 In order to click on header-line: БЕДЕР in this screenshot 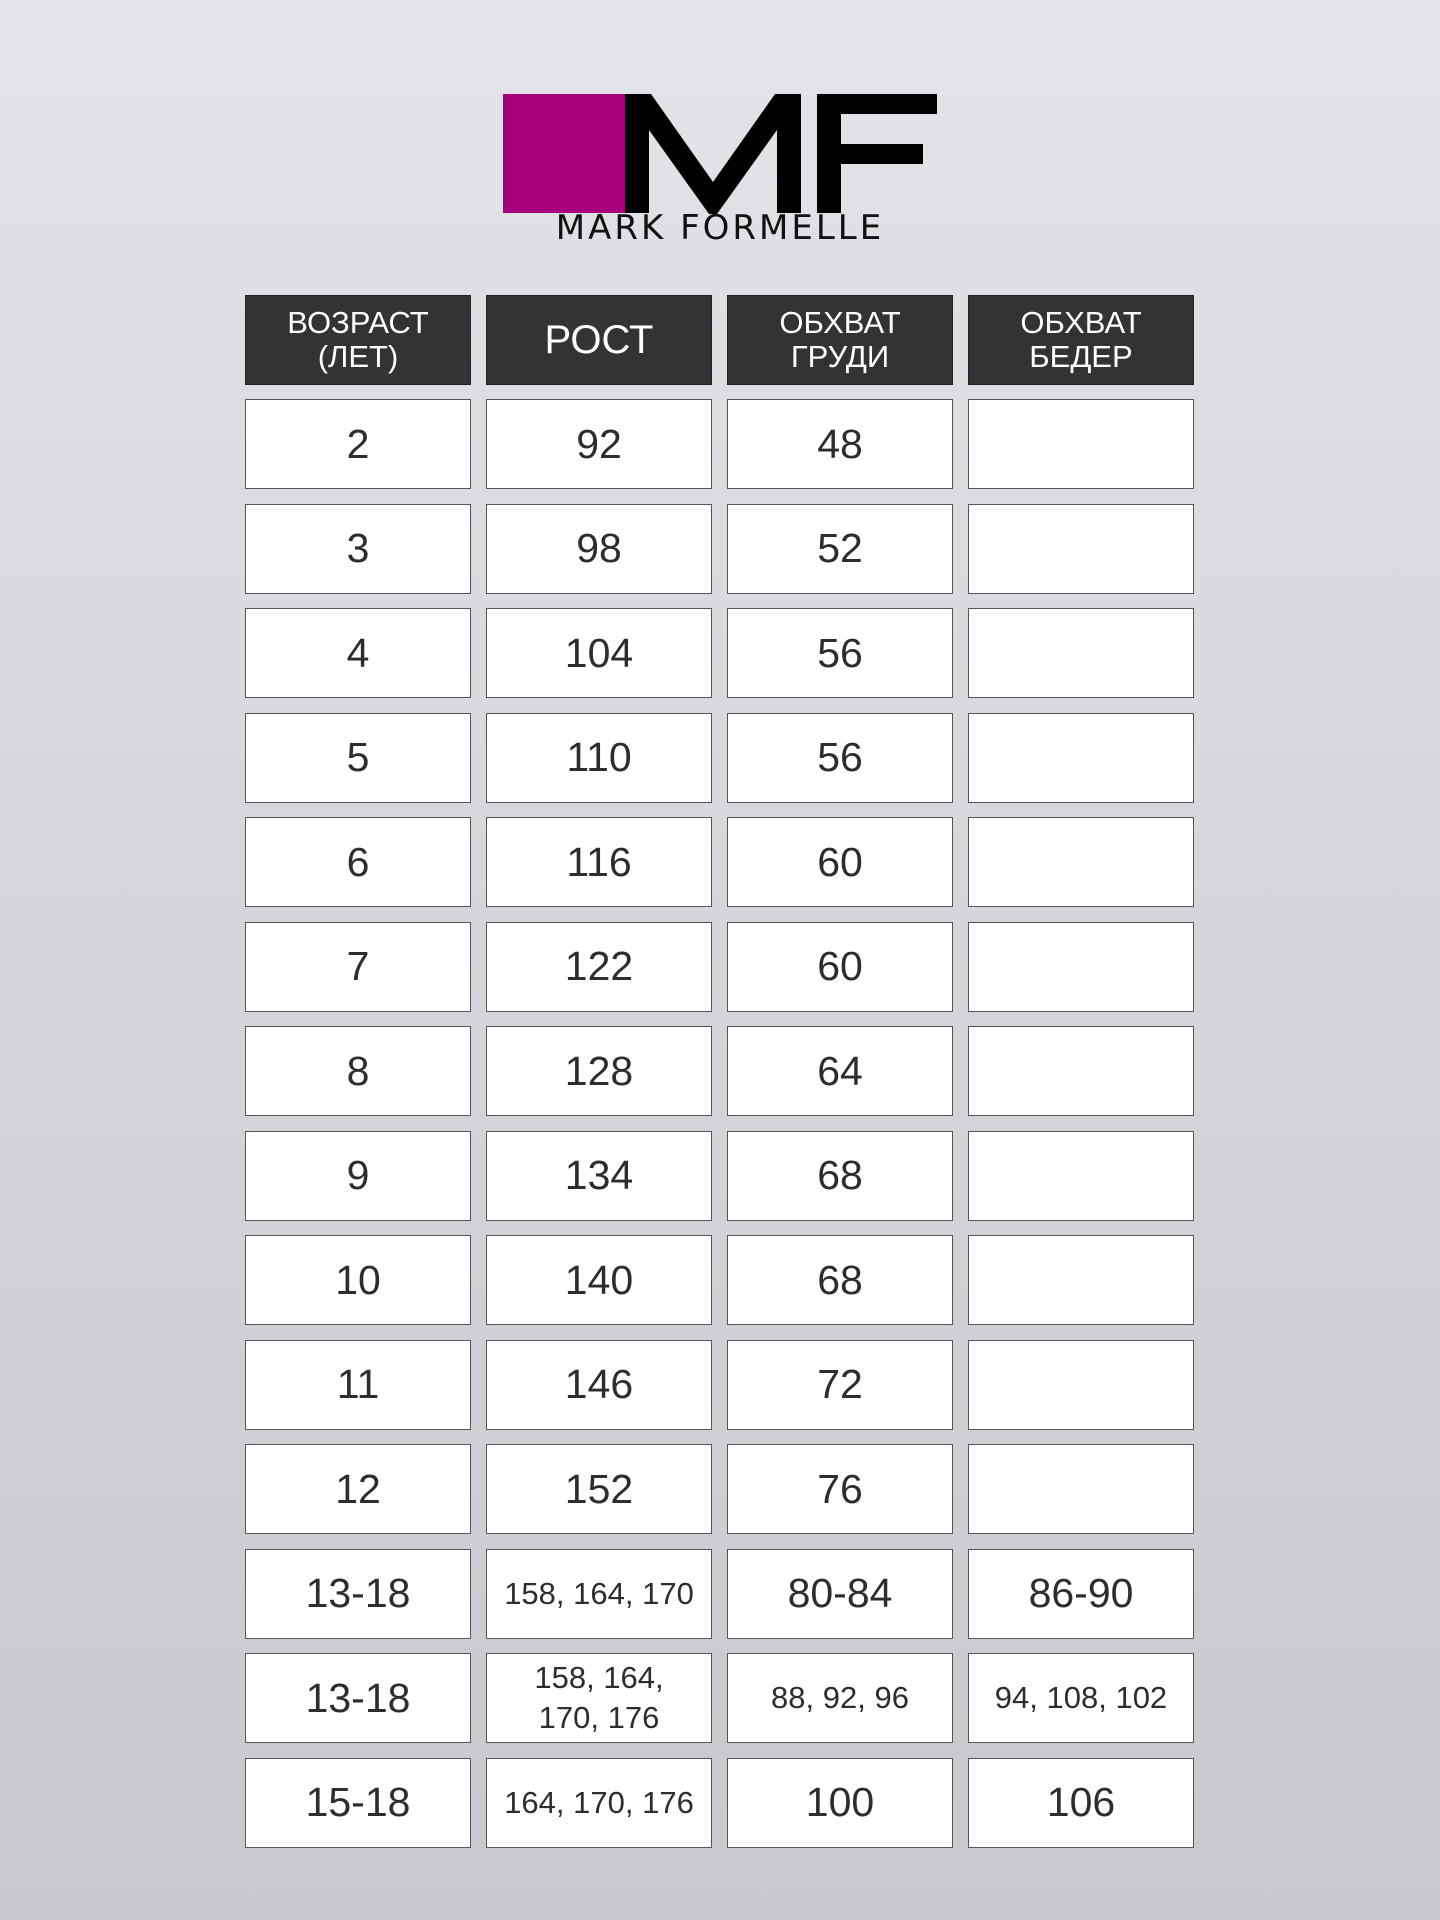, I will do `click(1081, 356)`.